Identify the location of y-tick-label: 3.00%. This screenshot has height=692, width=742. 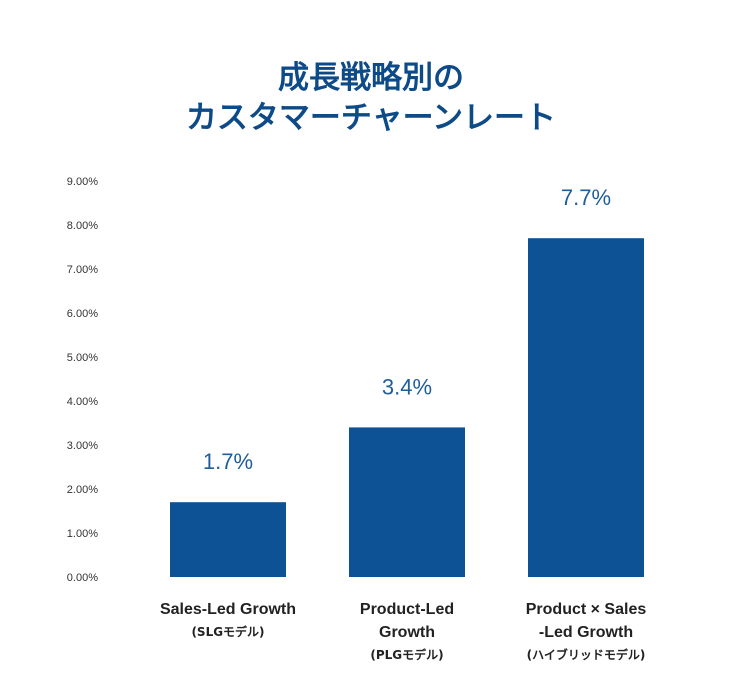
(82, 446).